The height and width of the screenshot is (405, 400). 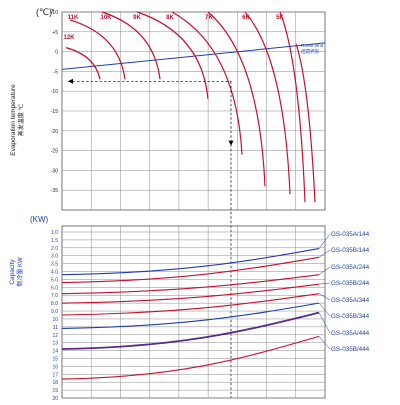 What do you see at coordinates (106, 18) in the screenshot?
I see `curve-label-10k: 10K` at bounding box center [106, 18].